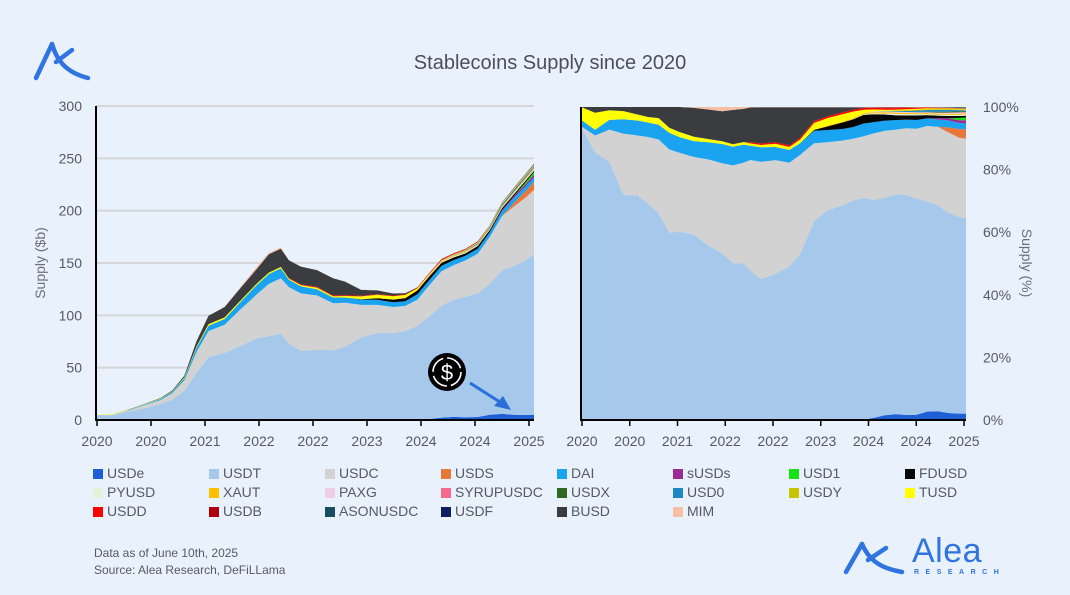 This screenshot has height=595, width=1070. Describe the element at coordinates (62, 61) in the screenshot. I see `alea-logo-icon` at that location.